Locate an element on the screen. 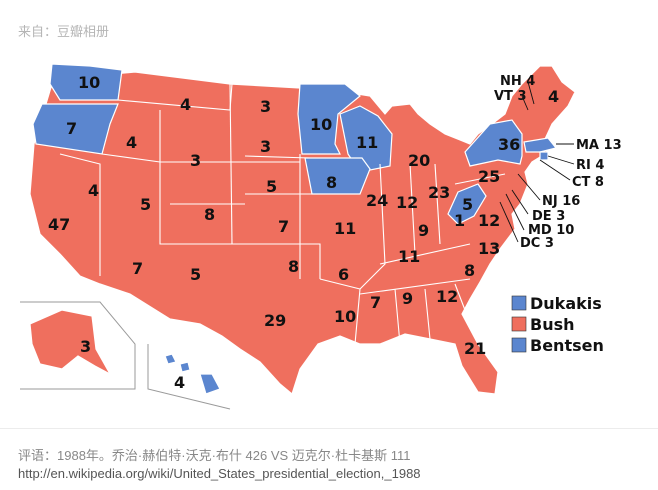 The width and height of the screenshot is (658, 490). ev-wa: 10 is located at coordinates (89, 82).